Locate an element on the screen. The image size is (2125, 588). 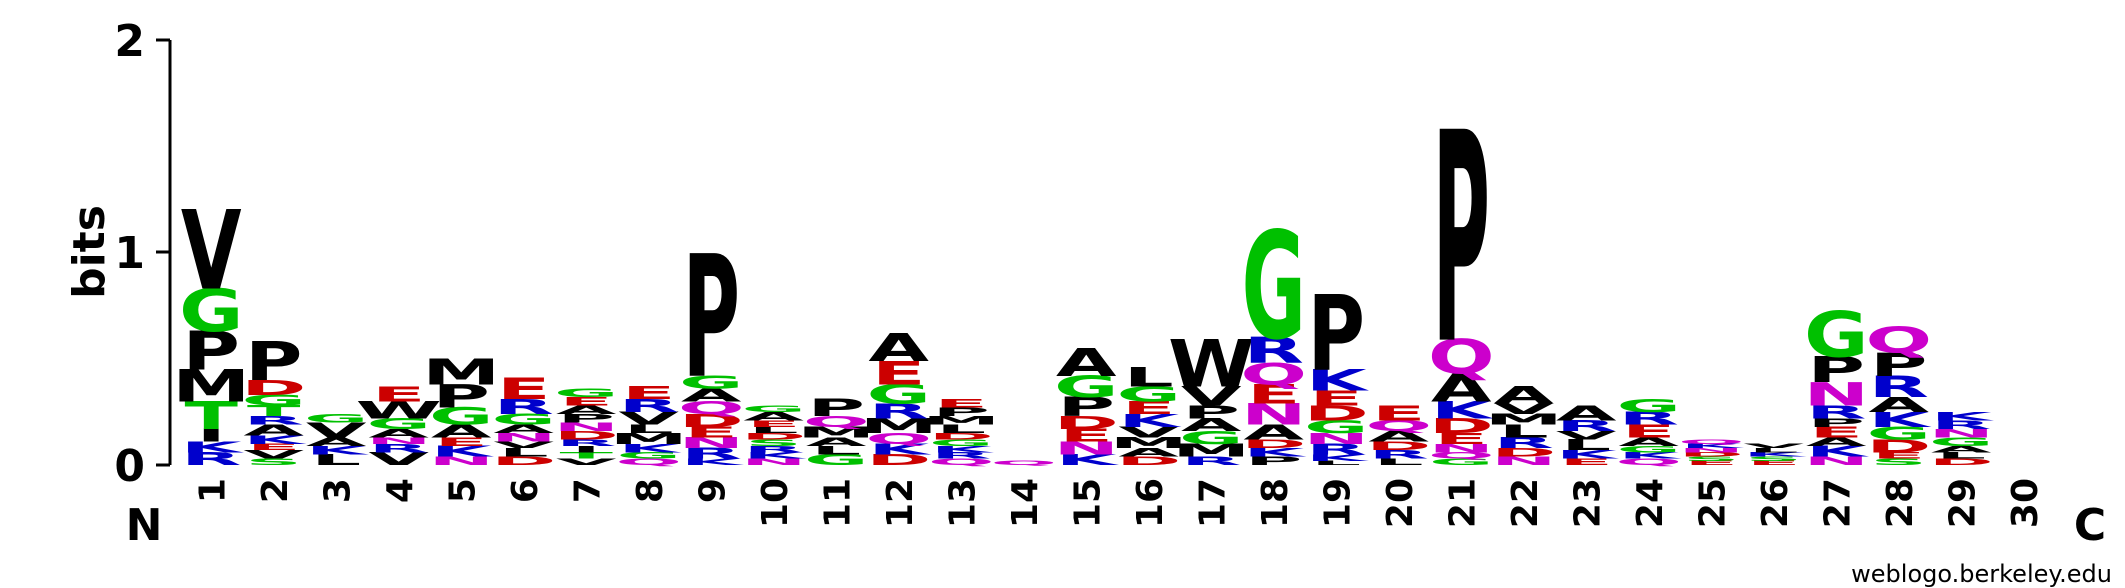
y-tick-label-1: 1 is located at coordinates (129, 253).